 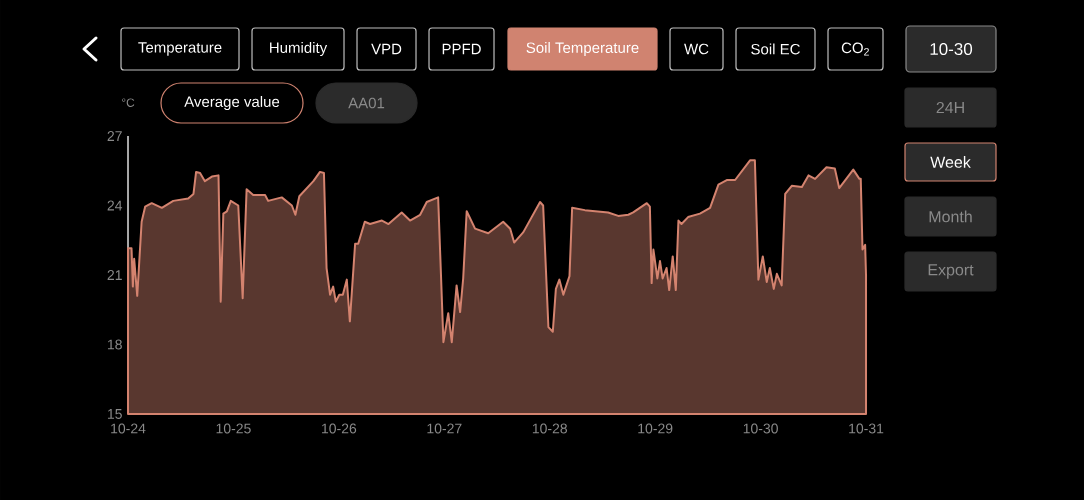 What do you see at coordinates (951, 49) in the screenshot?
I see `text: 10-30` at bounding box center [951, 49].